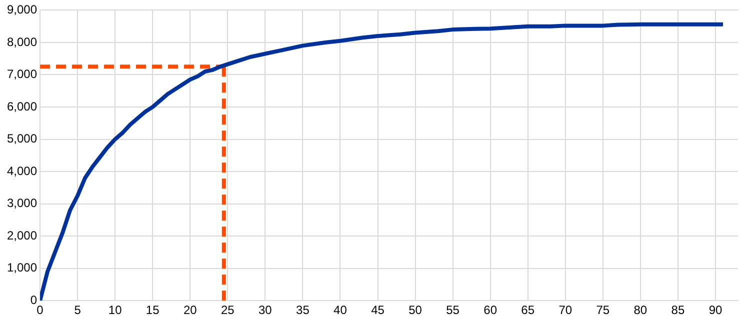 Image resolution: width=744 pixels, height=323 pixels. Describe the element at coordinates (22, 9) in the screenshot. I see `y-tick-label: 9,000` at that location.